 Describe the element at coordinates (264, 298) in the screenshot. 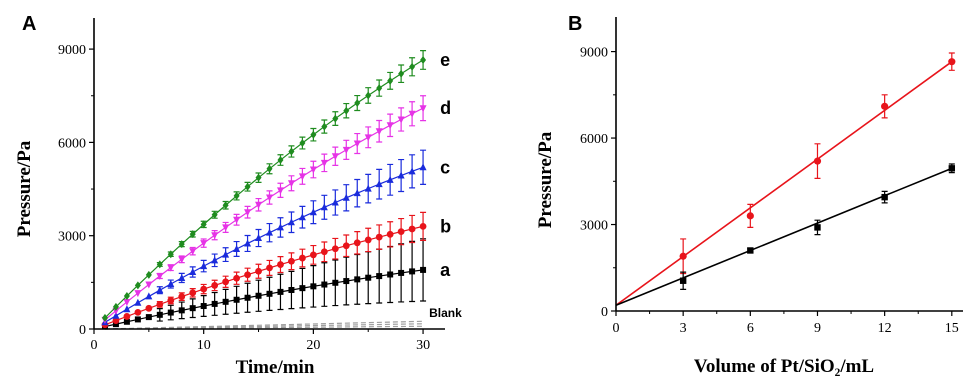

I see `series-a-line` at that location.